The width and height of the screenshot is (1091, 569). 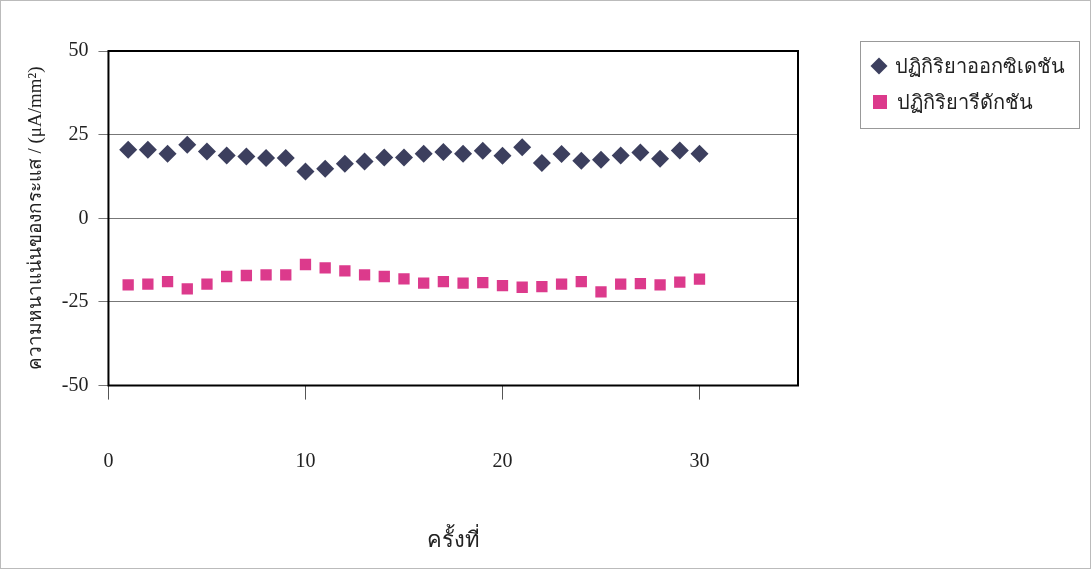 What do you see at coordinates (965, 102) in the screenshot?
I see `legend-label: ปฏิกิริยารีดักชัน` at bounding box center [965, 102].